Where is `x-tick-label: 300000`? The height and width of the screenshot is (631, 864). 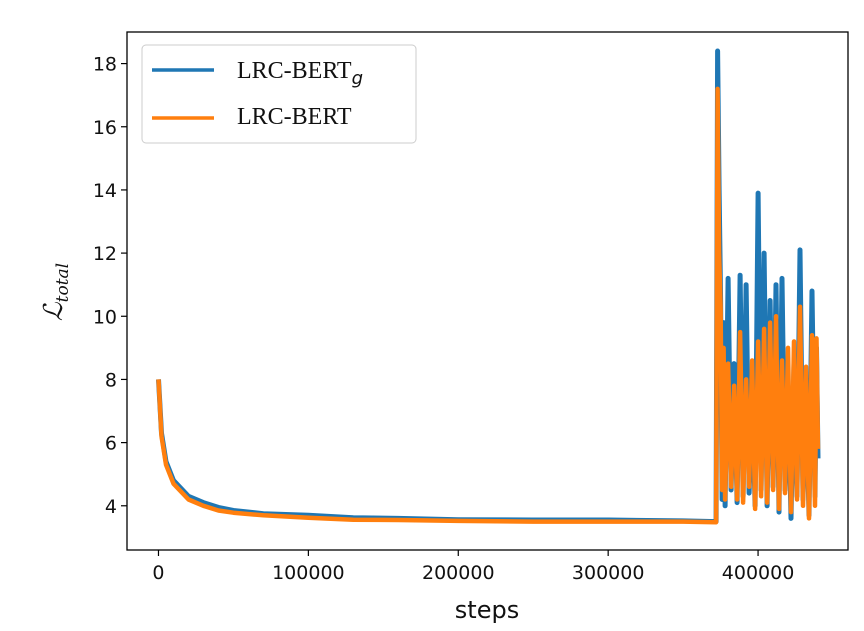
x-tick-label: 300000 is located at coordinates (608, 573).